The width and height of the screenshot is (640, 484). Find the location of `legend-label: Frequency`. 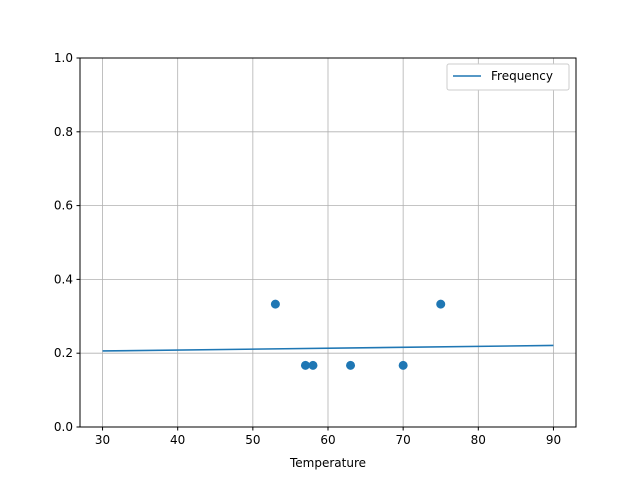

legend-label: Frequency is located at coordinates (522, 76).